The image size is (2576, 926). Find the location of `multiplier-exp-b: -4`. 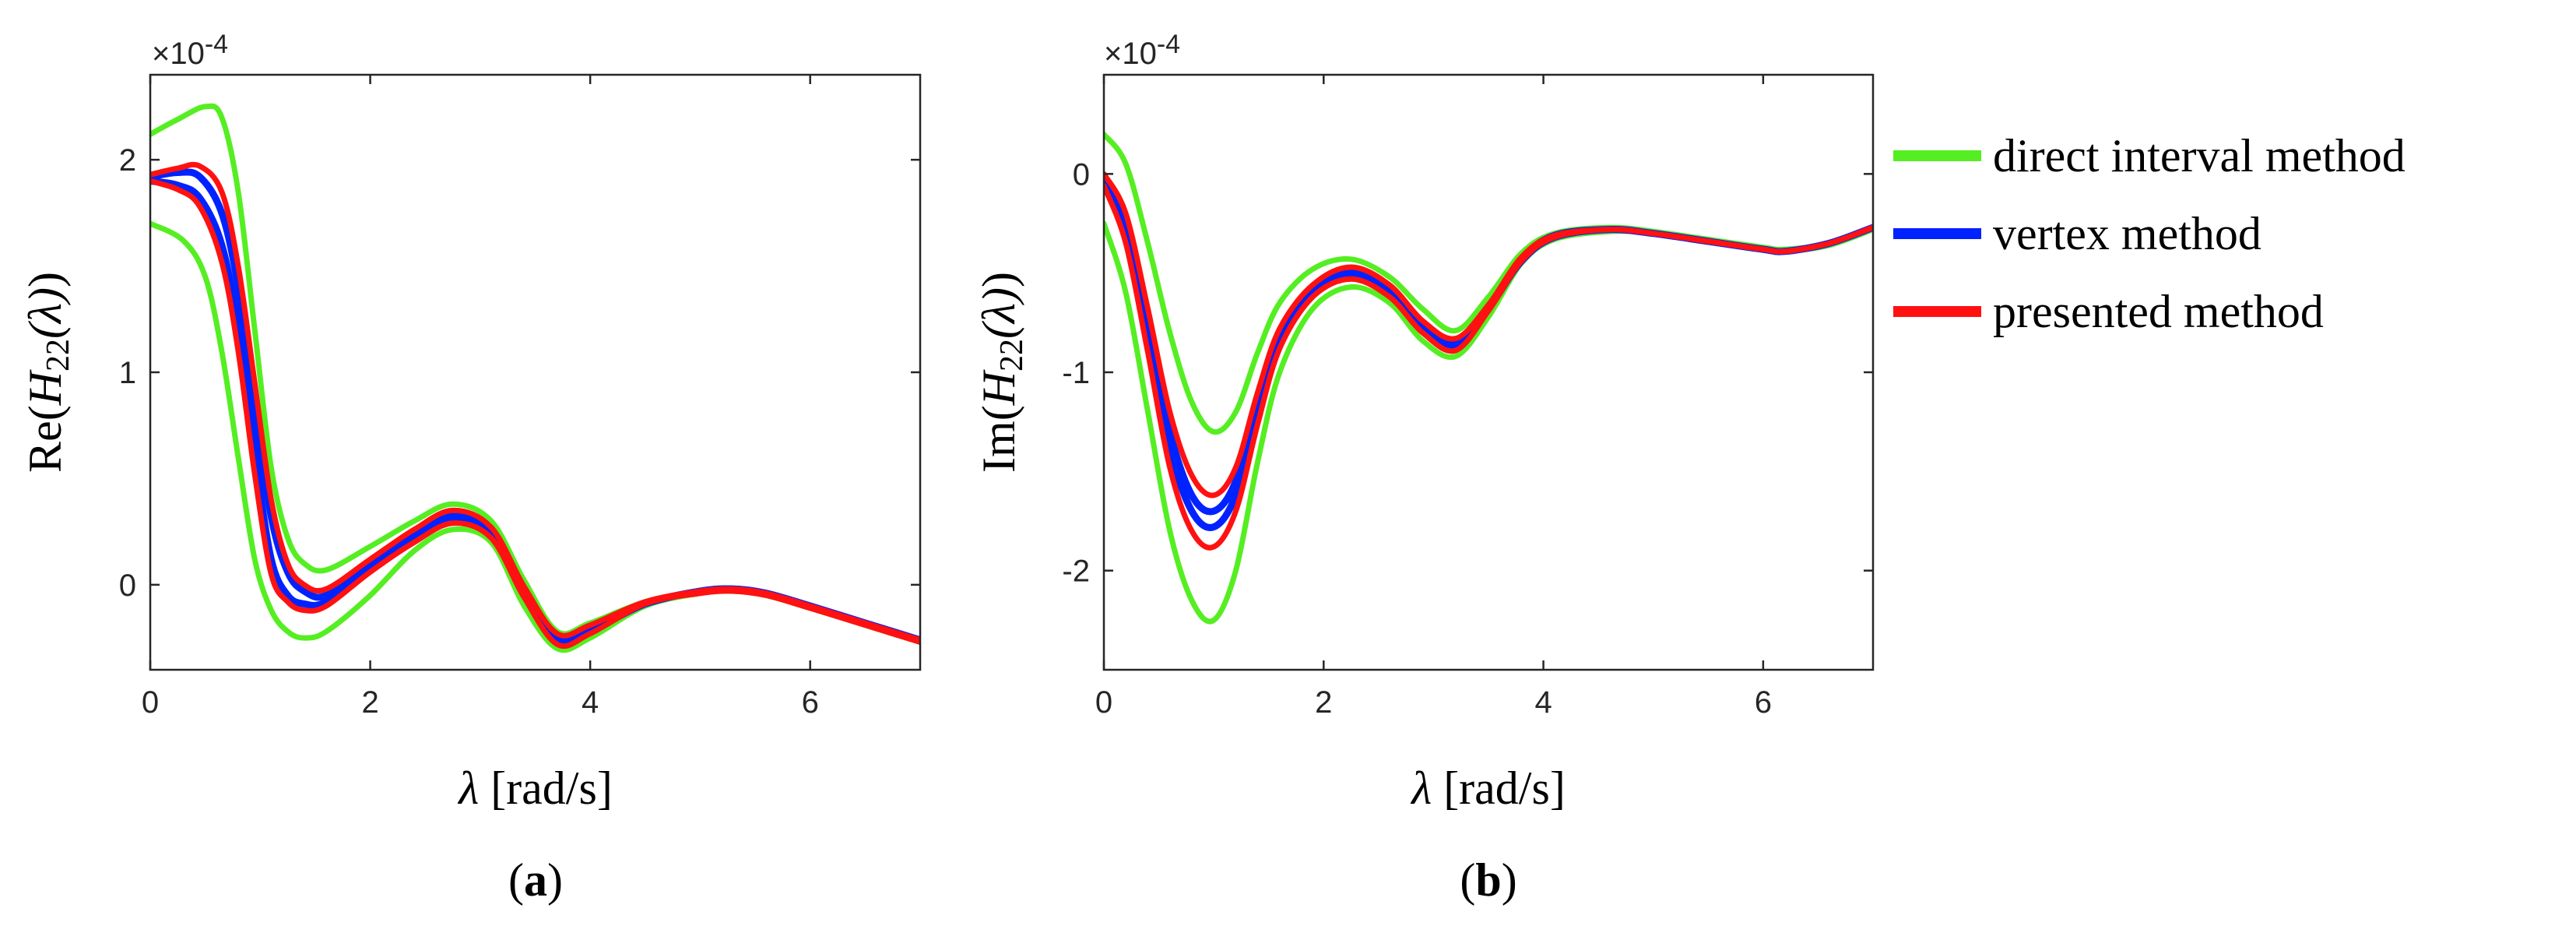

multiplier-exp-b: -4 is located at coordinates (1168, 44).